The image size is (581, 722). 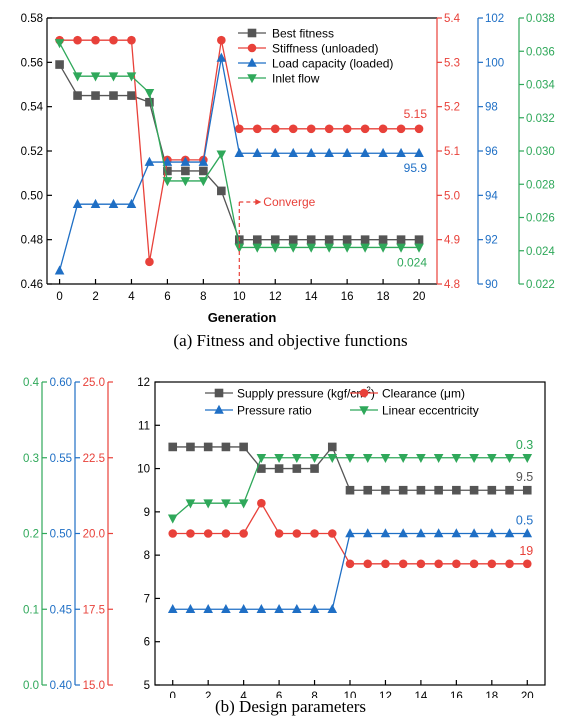 What do you see at coordinates (540, 86) in the screenshot?
I see `y-tick-label: 0.034` at bounding box center [540, 86].